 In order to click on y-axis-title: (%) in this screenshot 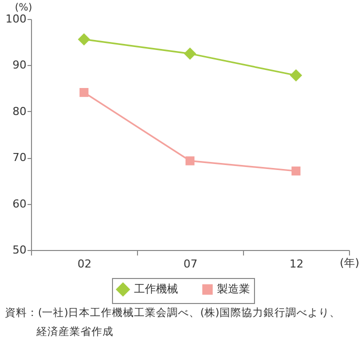, I will do `click(23, 8)`.